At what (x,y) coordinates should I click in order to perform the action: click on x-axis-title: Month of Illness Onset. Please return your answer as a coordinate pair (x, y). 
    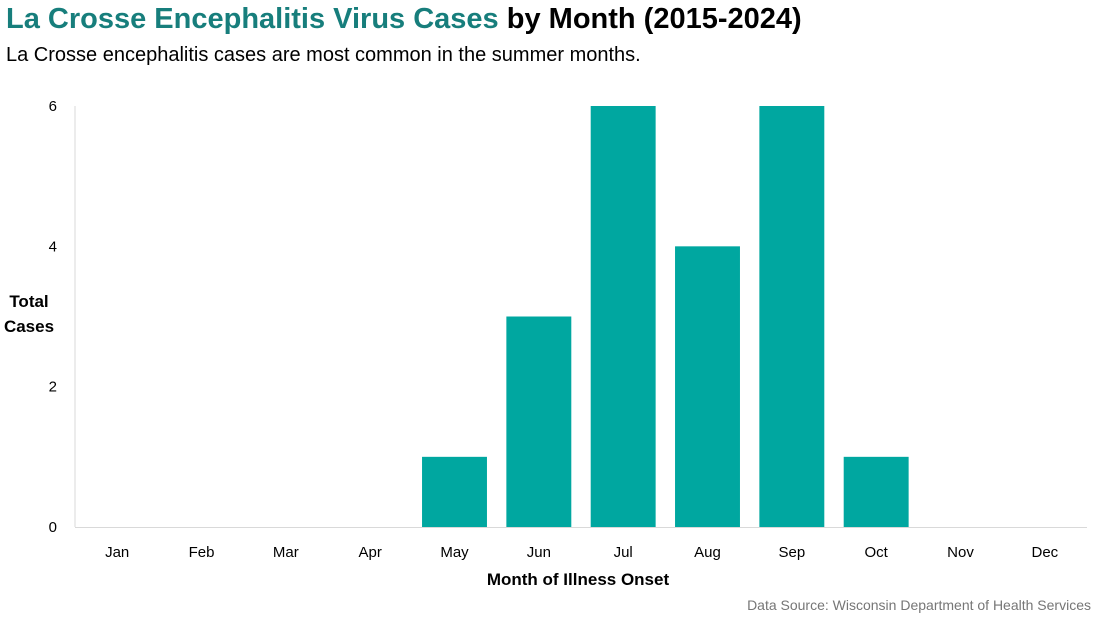
    Looking at the image, I should click on (578, 579).